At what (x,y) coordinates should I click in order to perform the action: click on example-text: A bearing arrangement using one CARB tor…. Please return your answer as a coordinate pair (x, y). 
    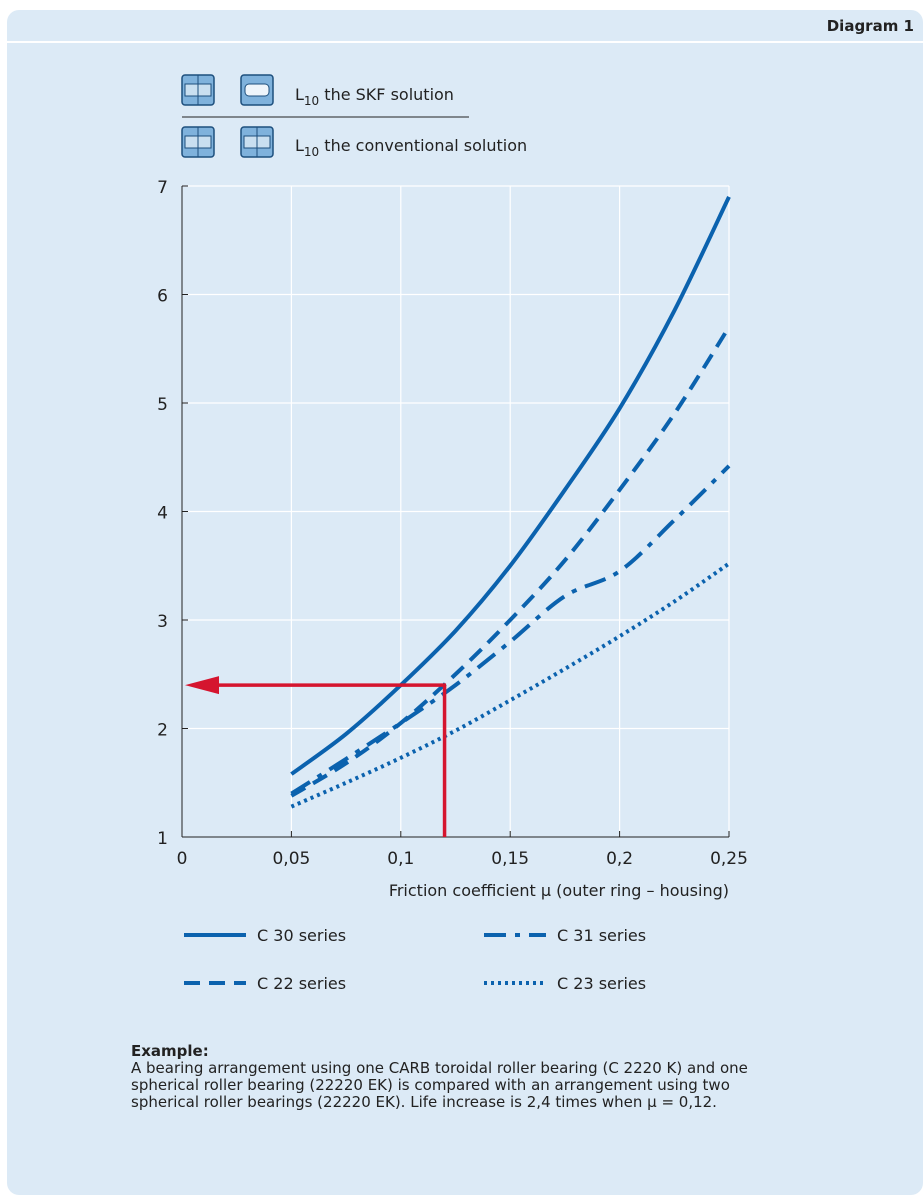
    Looking at the image, I should click on (439, 1085).